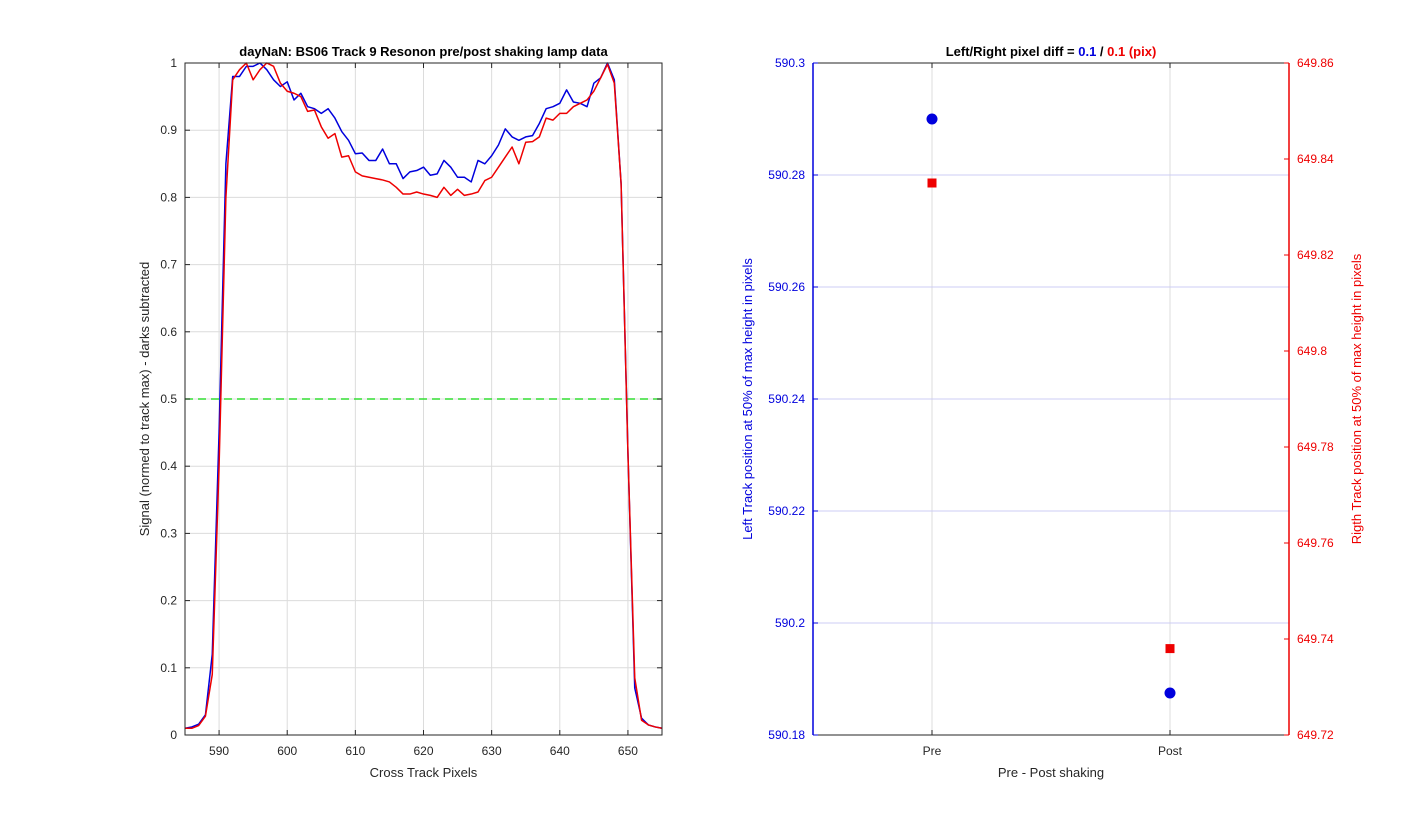  I want to click on left-y-tick-label: 0.4, so click(168, 466).